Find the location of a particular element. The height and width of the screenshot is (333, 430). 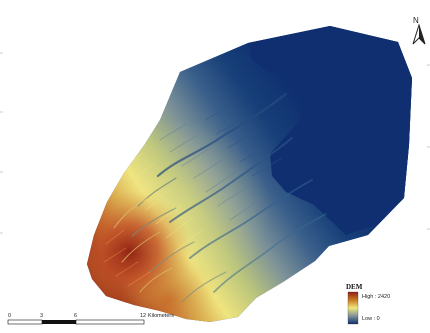

legend-high-label: High : 2420 is located at coordinates (376, 297).